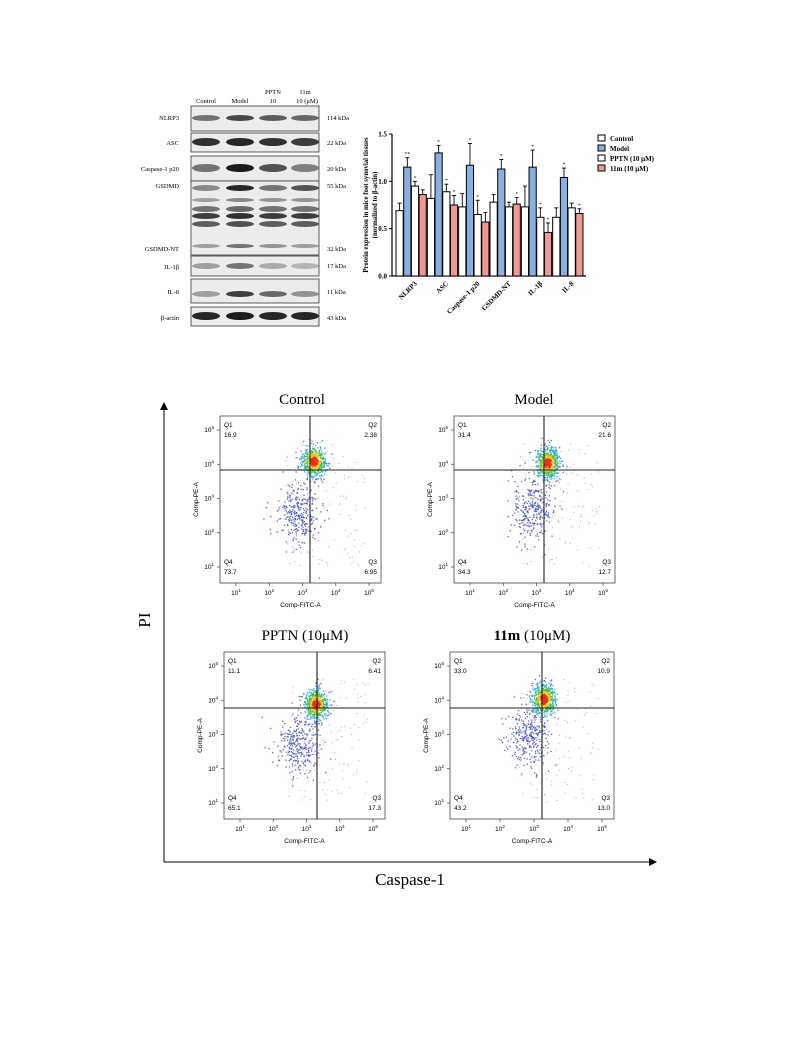 This screenshot has width=793, height=1057. Describe the element at coordinates (339, 590) in the screenshot. I see `tick-exponent: 4` at that location.